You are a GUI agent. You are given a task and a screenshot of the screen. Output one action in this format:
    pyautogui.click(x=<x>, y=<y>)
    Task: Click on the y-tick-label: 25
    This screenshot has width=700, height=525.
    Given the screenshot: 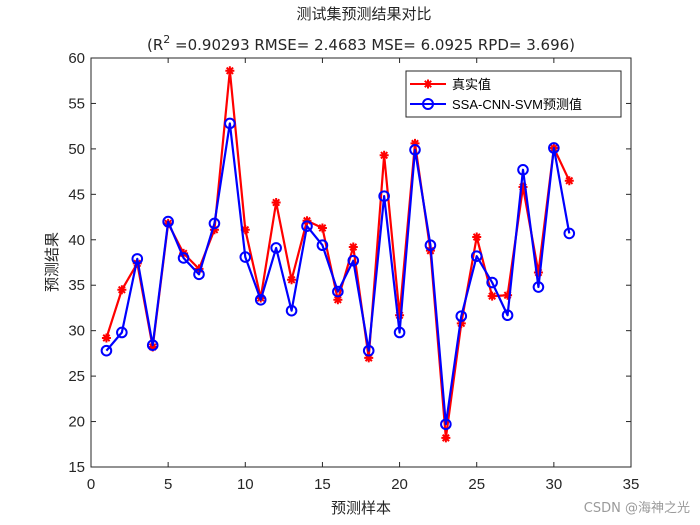 What is the action you would take?
    pyautogui.click(x=76, y=376)
    